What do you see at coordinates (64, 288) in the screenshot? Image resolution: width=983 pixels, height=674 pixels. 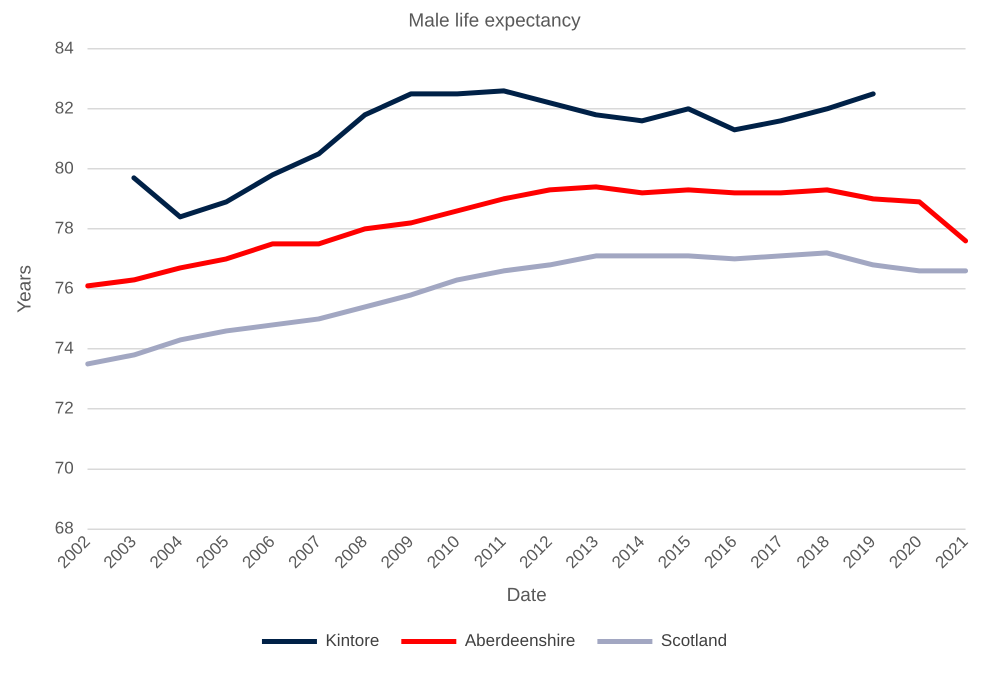 I see `y-tick-label: 76` at bounding box center [64, 288].